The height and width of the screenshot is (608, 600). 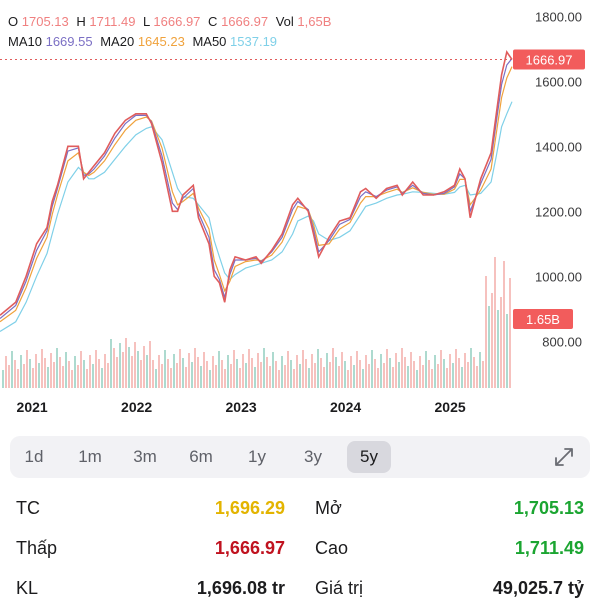 What do you see at coordinates (328, 508) in the screenshot?
I see `open-price-label: Mở` at bounding box center [328, 508].